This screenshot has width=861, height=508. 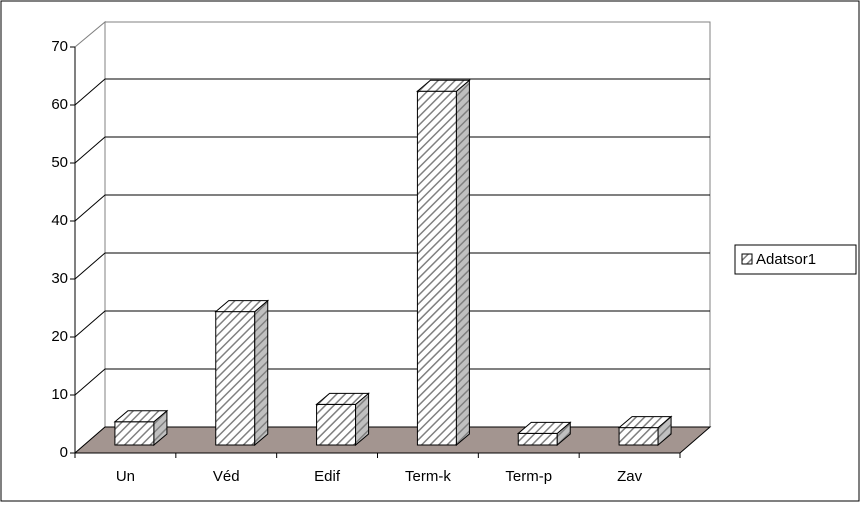 I want to click on legend, so click(x=795, y=259).